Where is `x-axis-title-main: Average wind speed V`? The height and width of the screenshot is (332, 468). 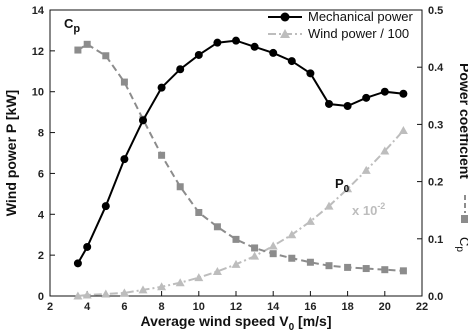 x-axis-title-main: Average wind speed V is located at coordinates (215, 321).